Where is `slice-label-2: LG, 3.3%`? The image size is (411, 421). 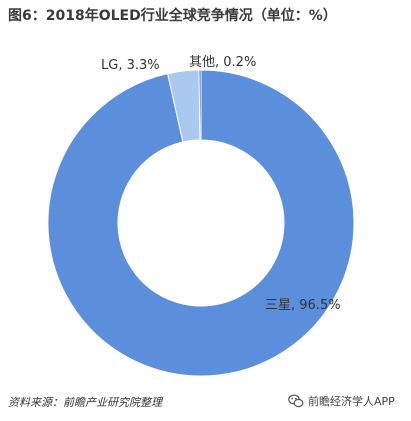 slice-label-2: LG, 3.3% is located at coordinates (130, 65).